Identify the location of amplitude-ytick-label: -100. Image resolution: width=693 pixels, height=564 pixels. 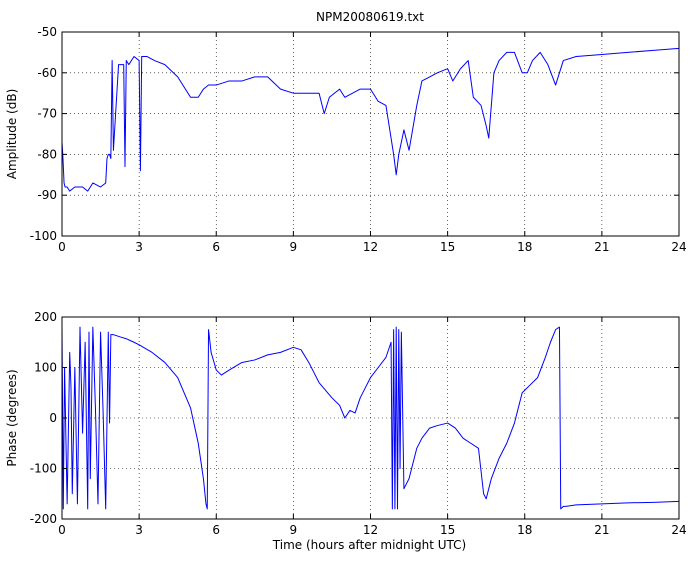
(43, 236).